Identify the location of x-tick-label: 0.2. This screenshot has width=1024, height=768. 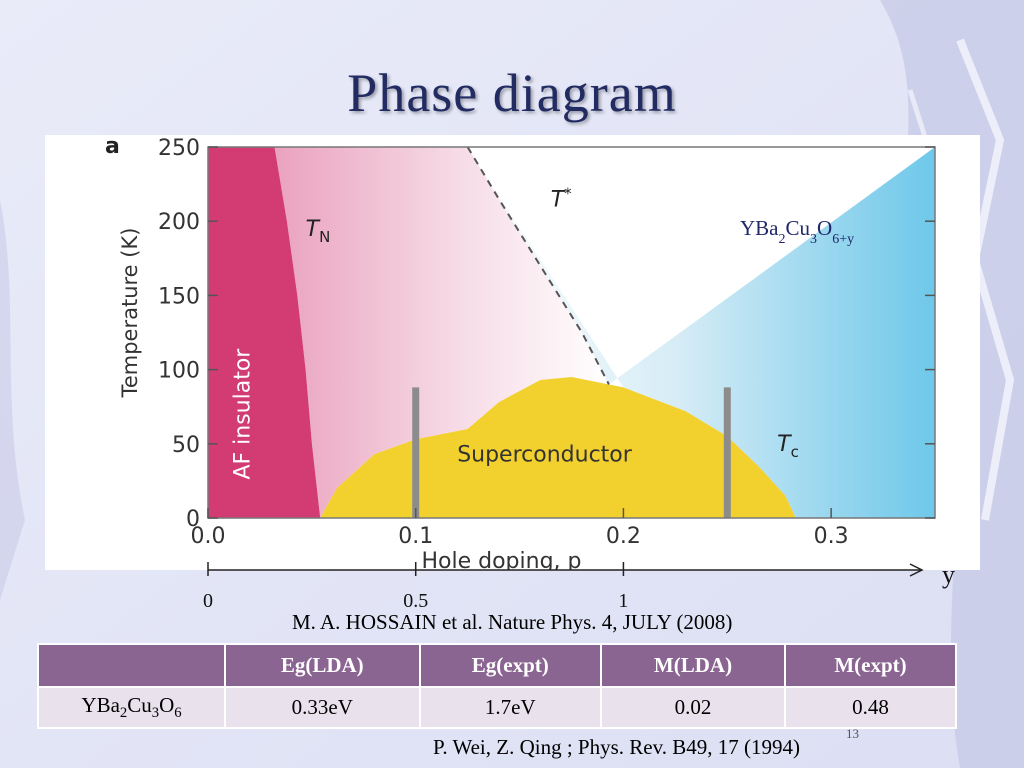
(623, 536).